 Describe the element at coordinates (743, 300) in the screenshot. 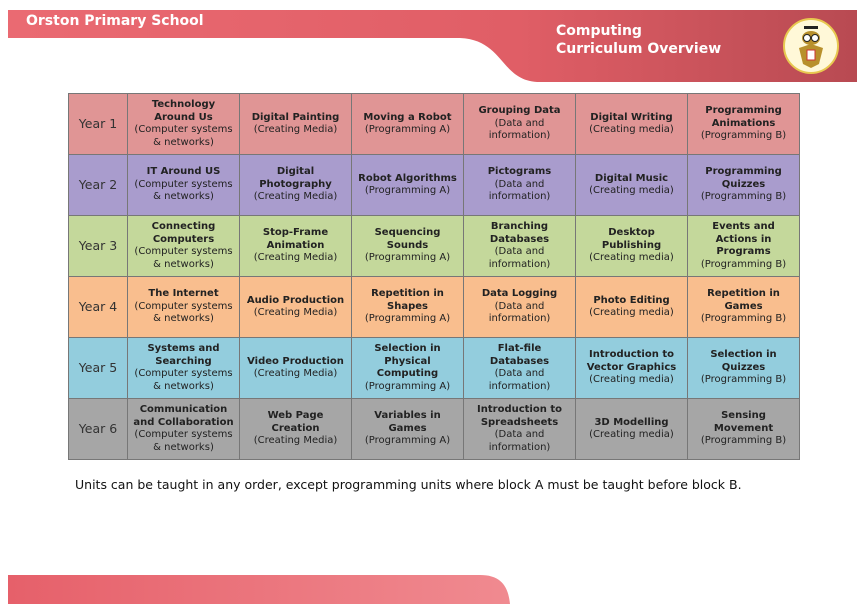

I see `unit-title: Repetition in Games` at that location.